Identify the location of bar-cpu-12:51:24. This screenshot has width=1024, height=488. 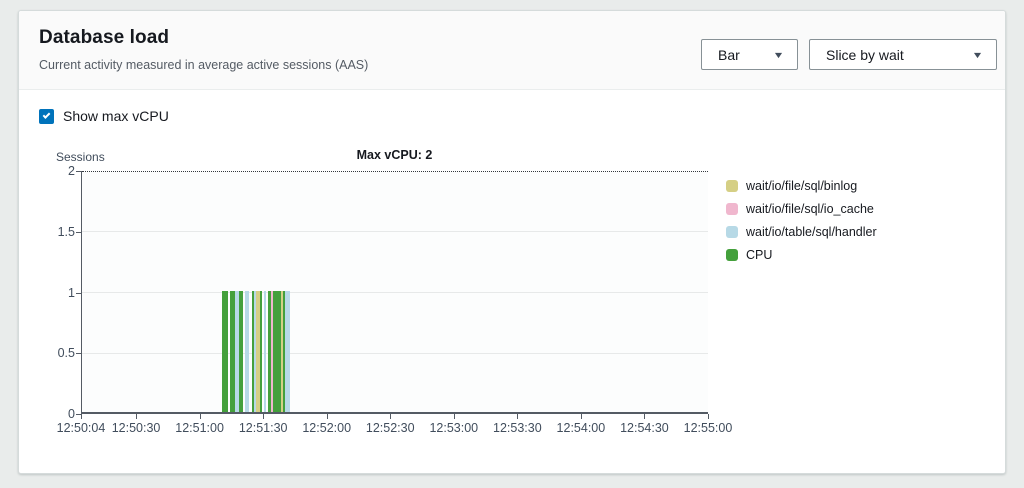
(252, 351).